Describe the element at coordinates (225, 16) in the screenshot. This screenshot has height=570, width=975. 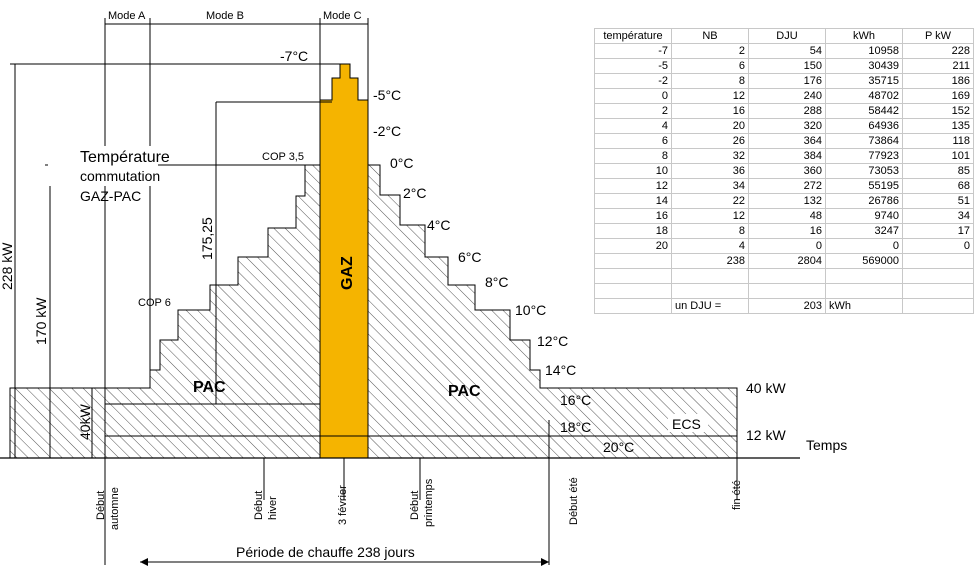
I see `mode-b-label: Mode B` at that location.